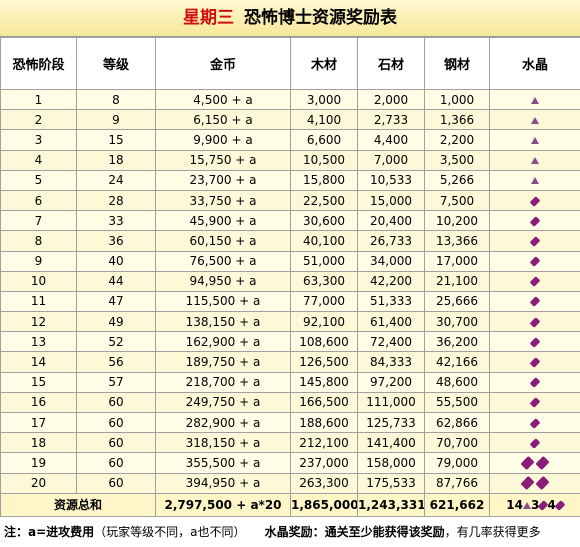 The width and height of the screenshot is (580, 547). I want to click on level-cell: 40, so click(116, 261).